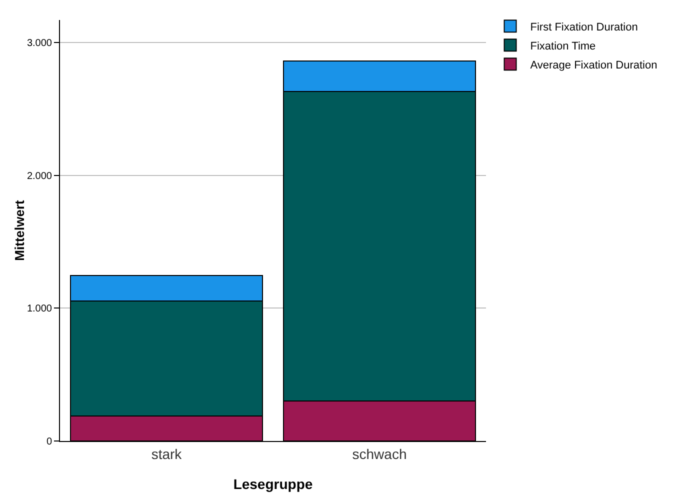 This screenshot has height=499, width=674. What do you see at coordinates (39, 44) in the screenshot?
I see `y-tick-label: 3.000` at bounding box center [39, 44].